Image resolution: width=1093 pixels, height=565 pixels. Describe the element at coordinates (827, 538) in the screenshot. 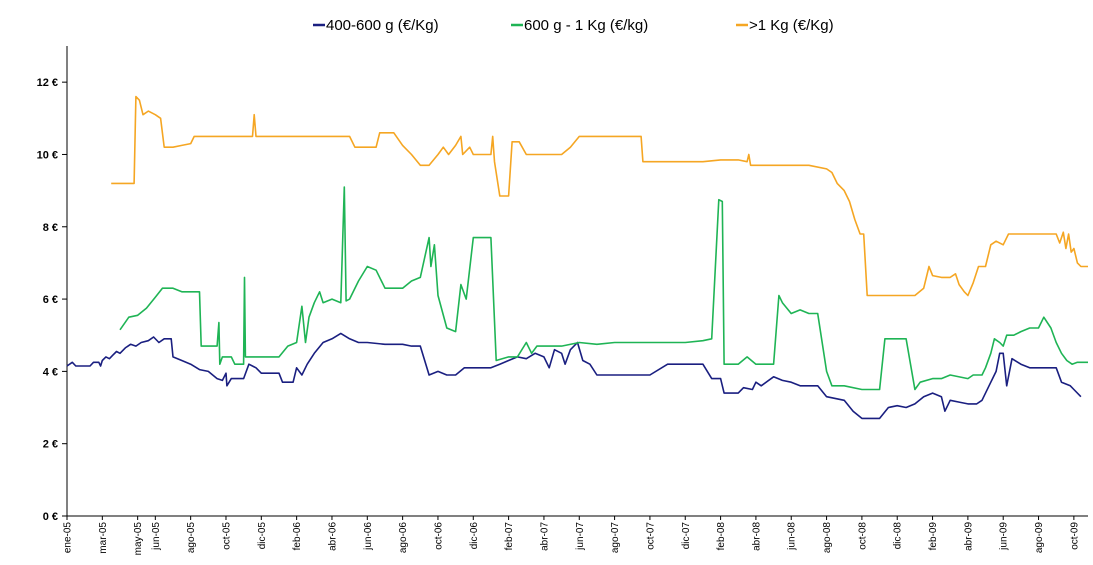

I see `x-tick-label: ago-08` at that location.